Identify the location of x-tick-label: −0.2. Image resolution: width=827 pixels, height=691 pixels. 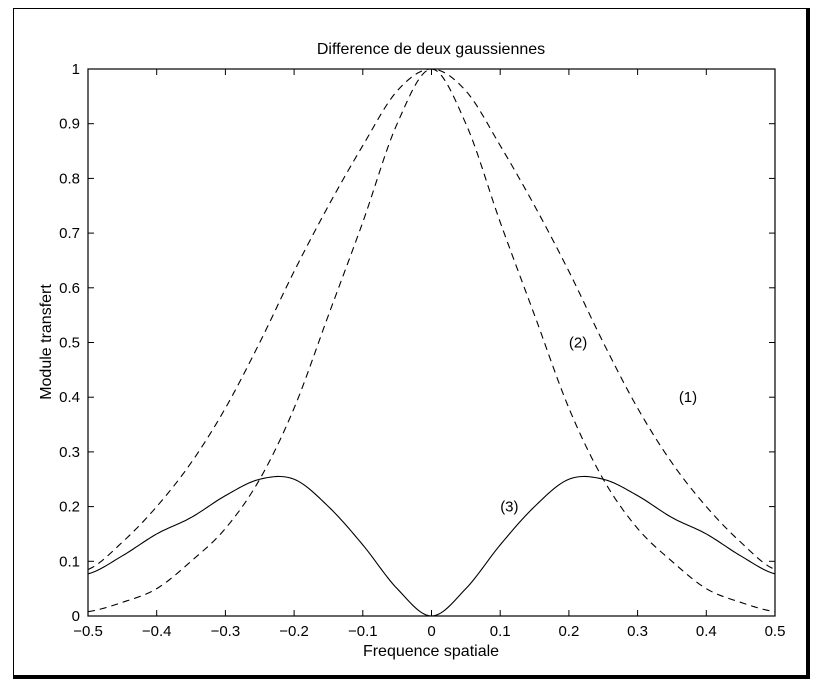
(294, 631).